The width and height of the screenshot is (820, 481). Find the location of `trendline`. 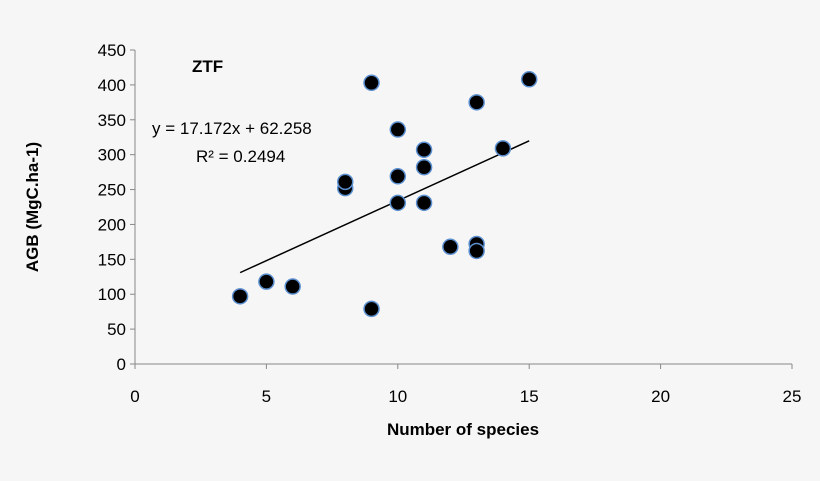

trendline is located at coordinates (384, 207).